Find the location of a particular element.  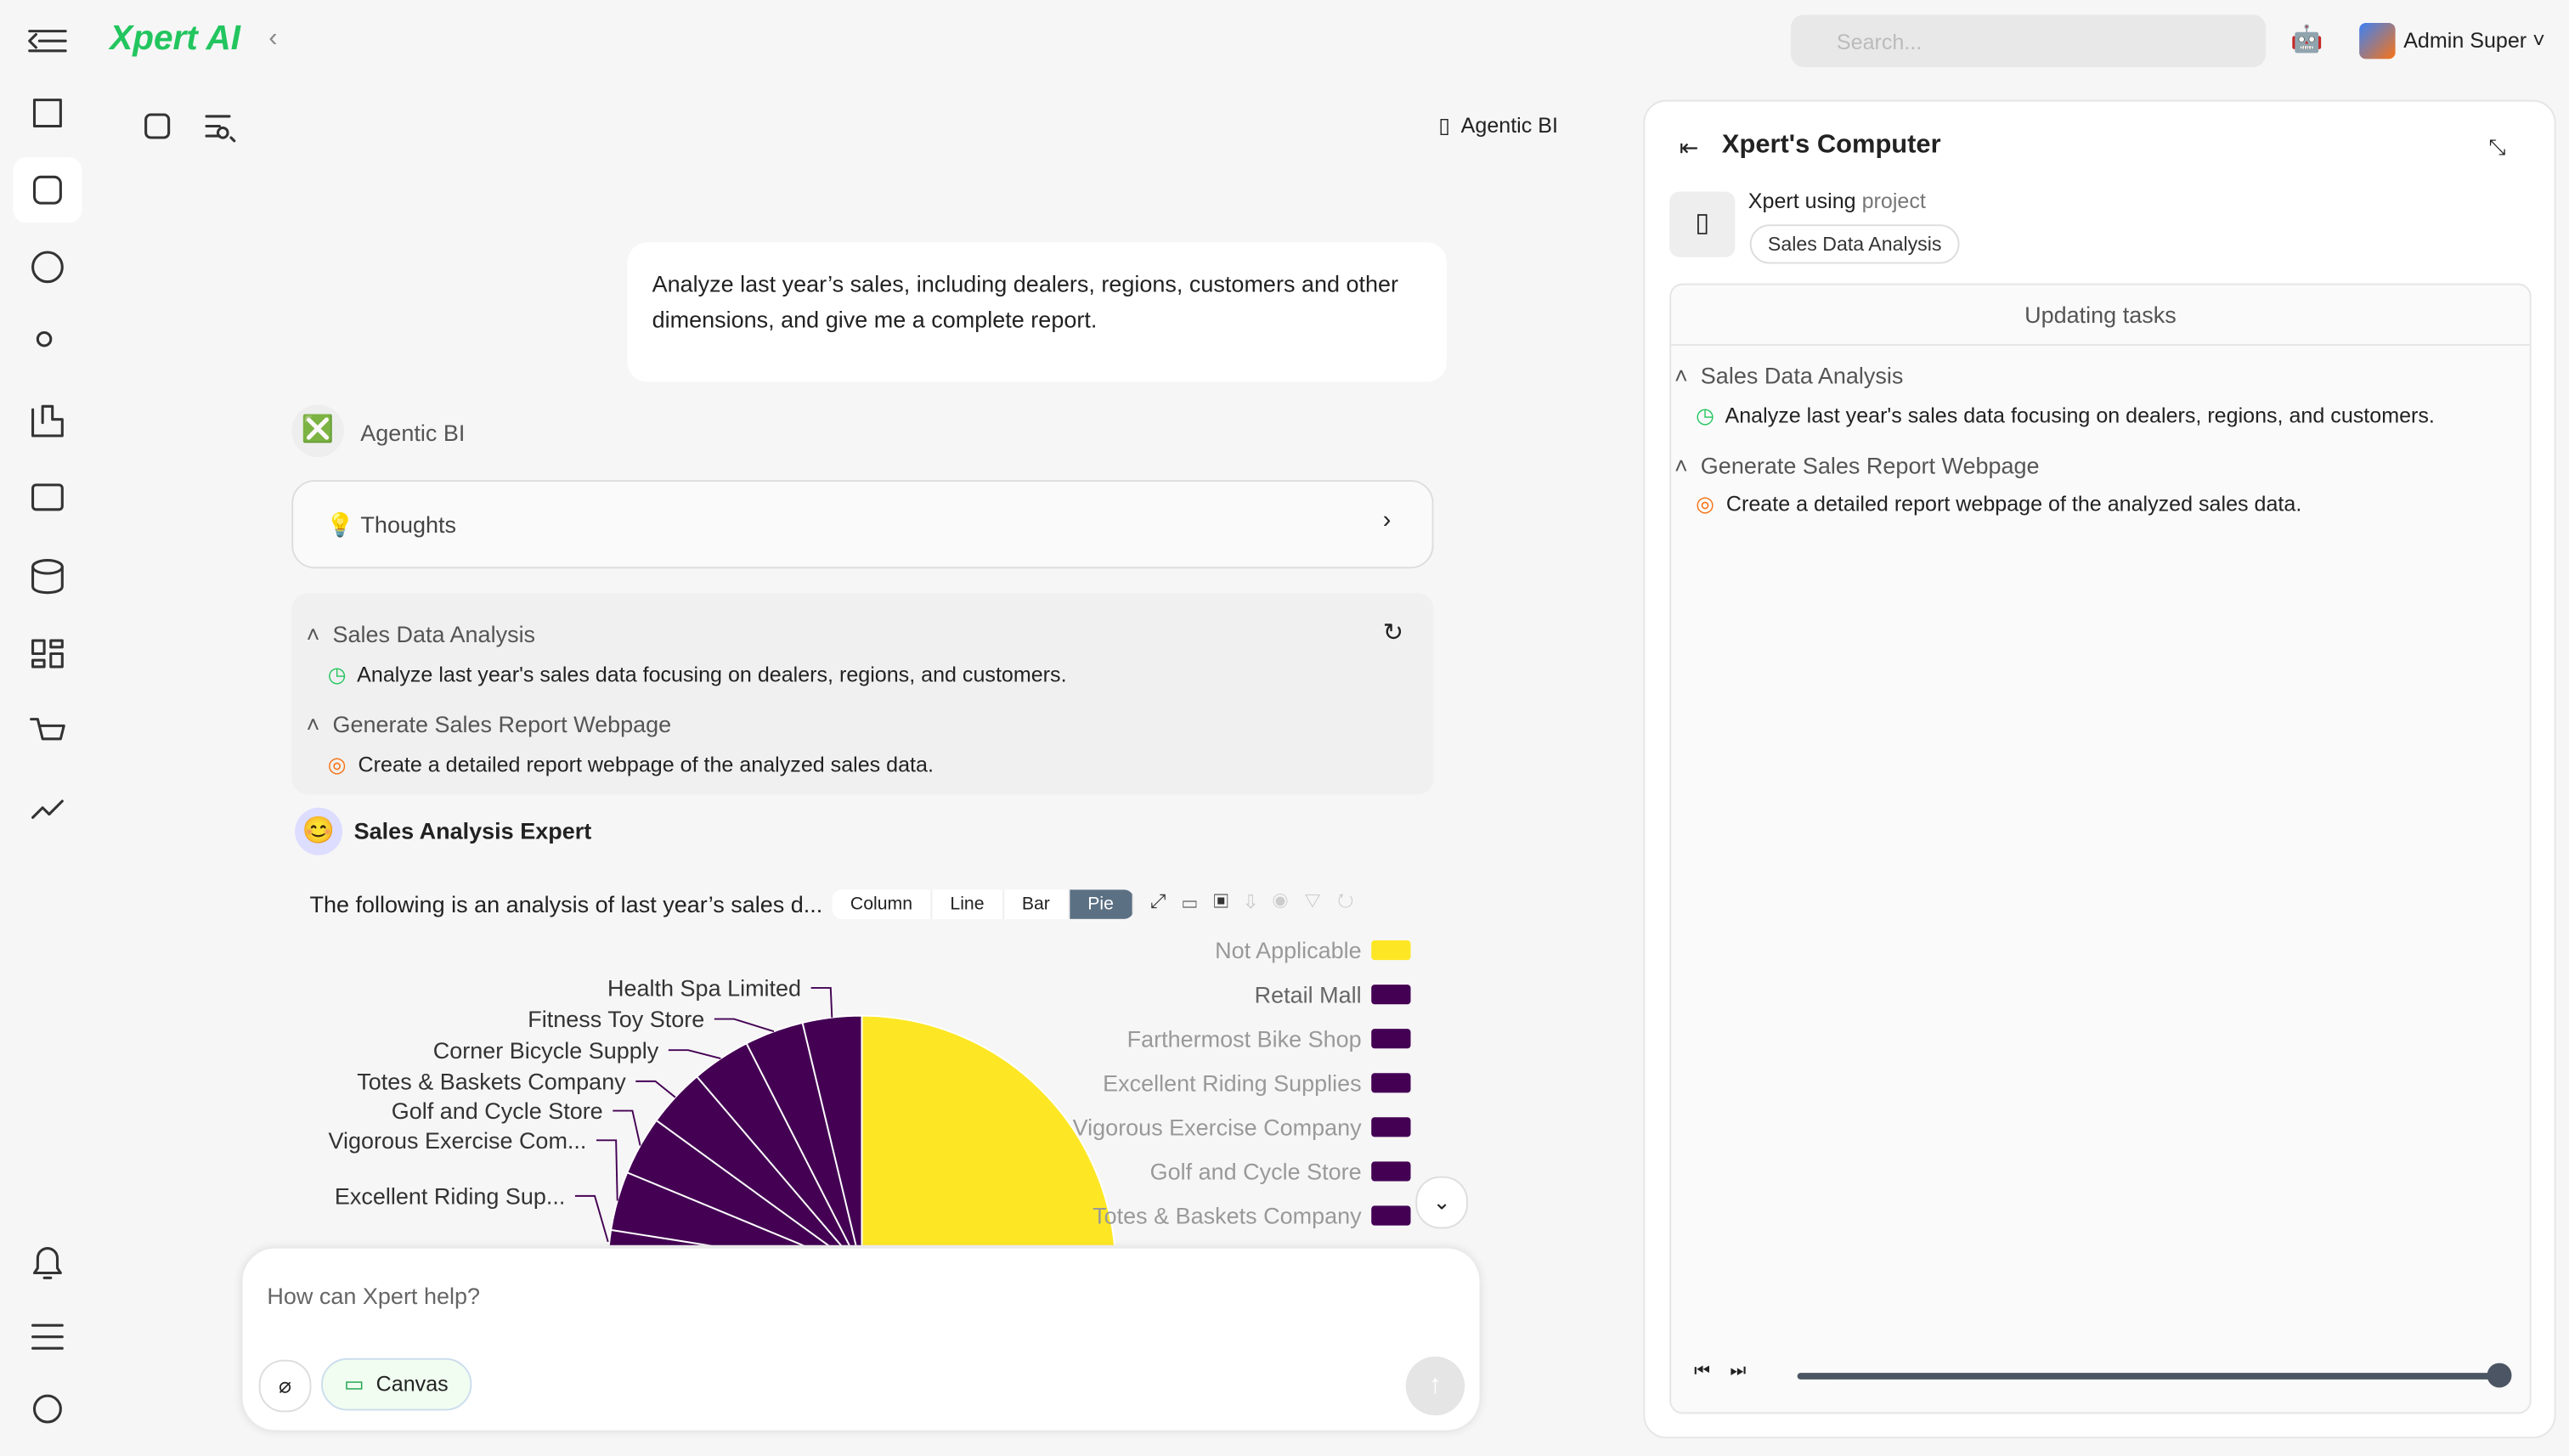

minimize: ⤡ is located at coordinates (2497, 147).